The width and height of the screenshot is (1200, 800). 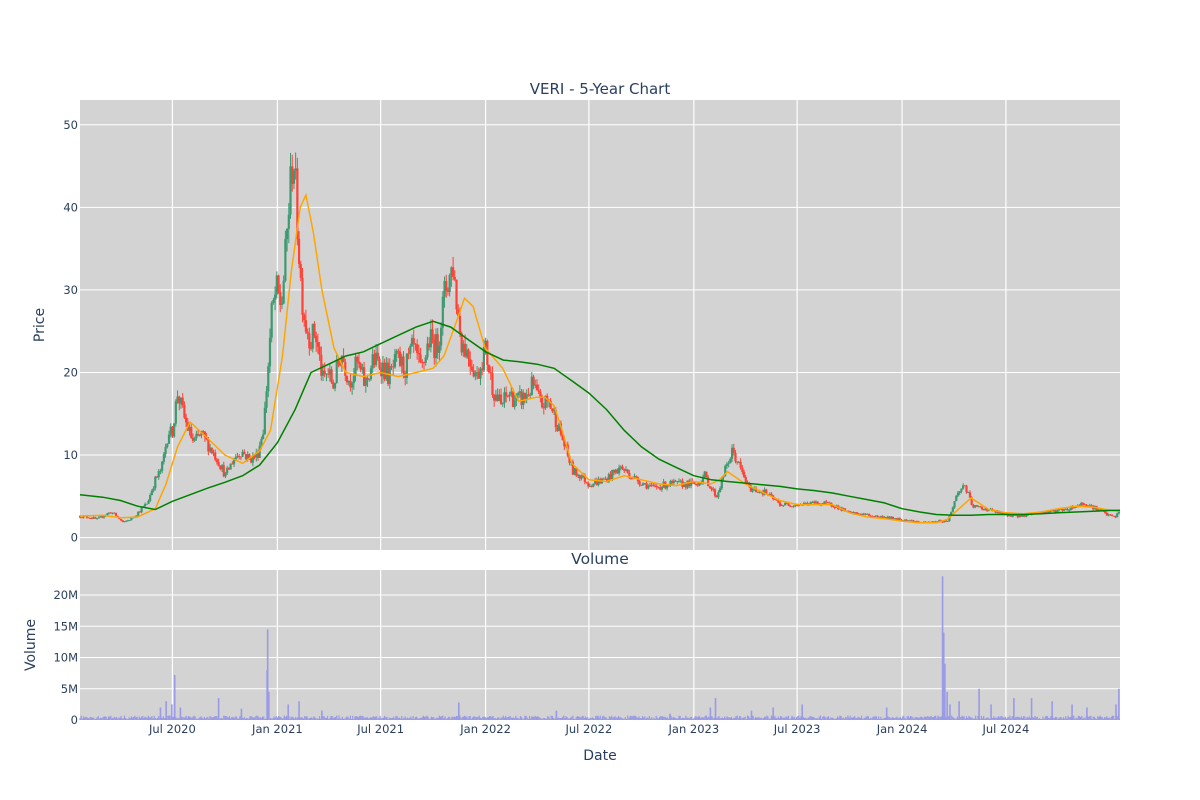 What do you see at coordinates (797, 729) in the screenshot?
I see `date-tick-label: Jul 2023` at bounding box center [797, 729].